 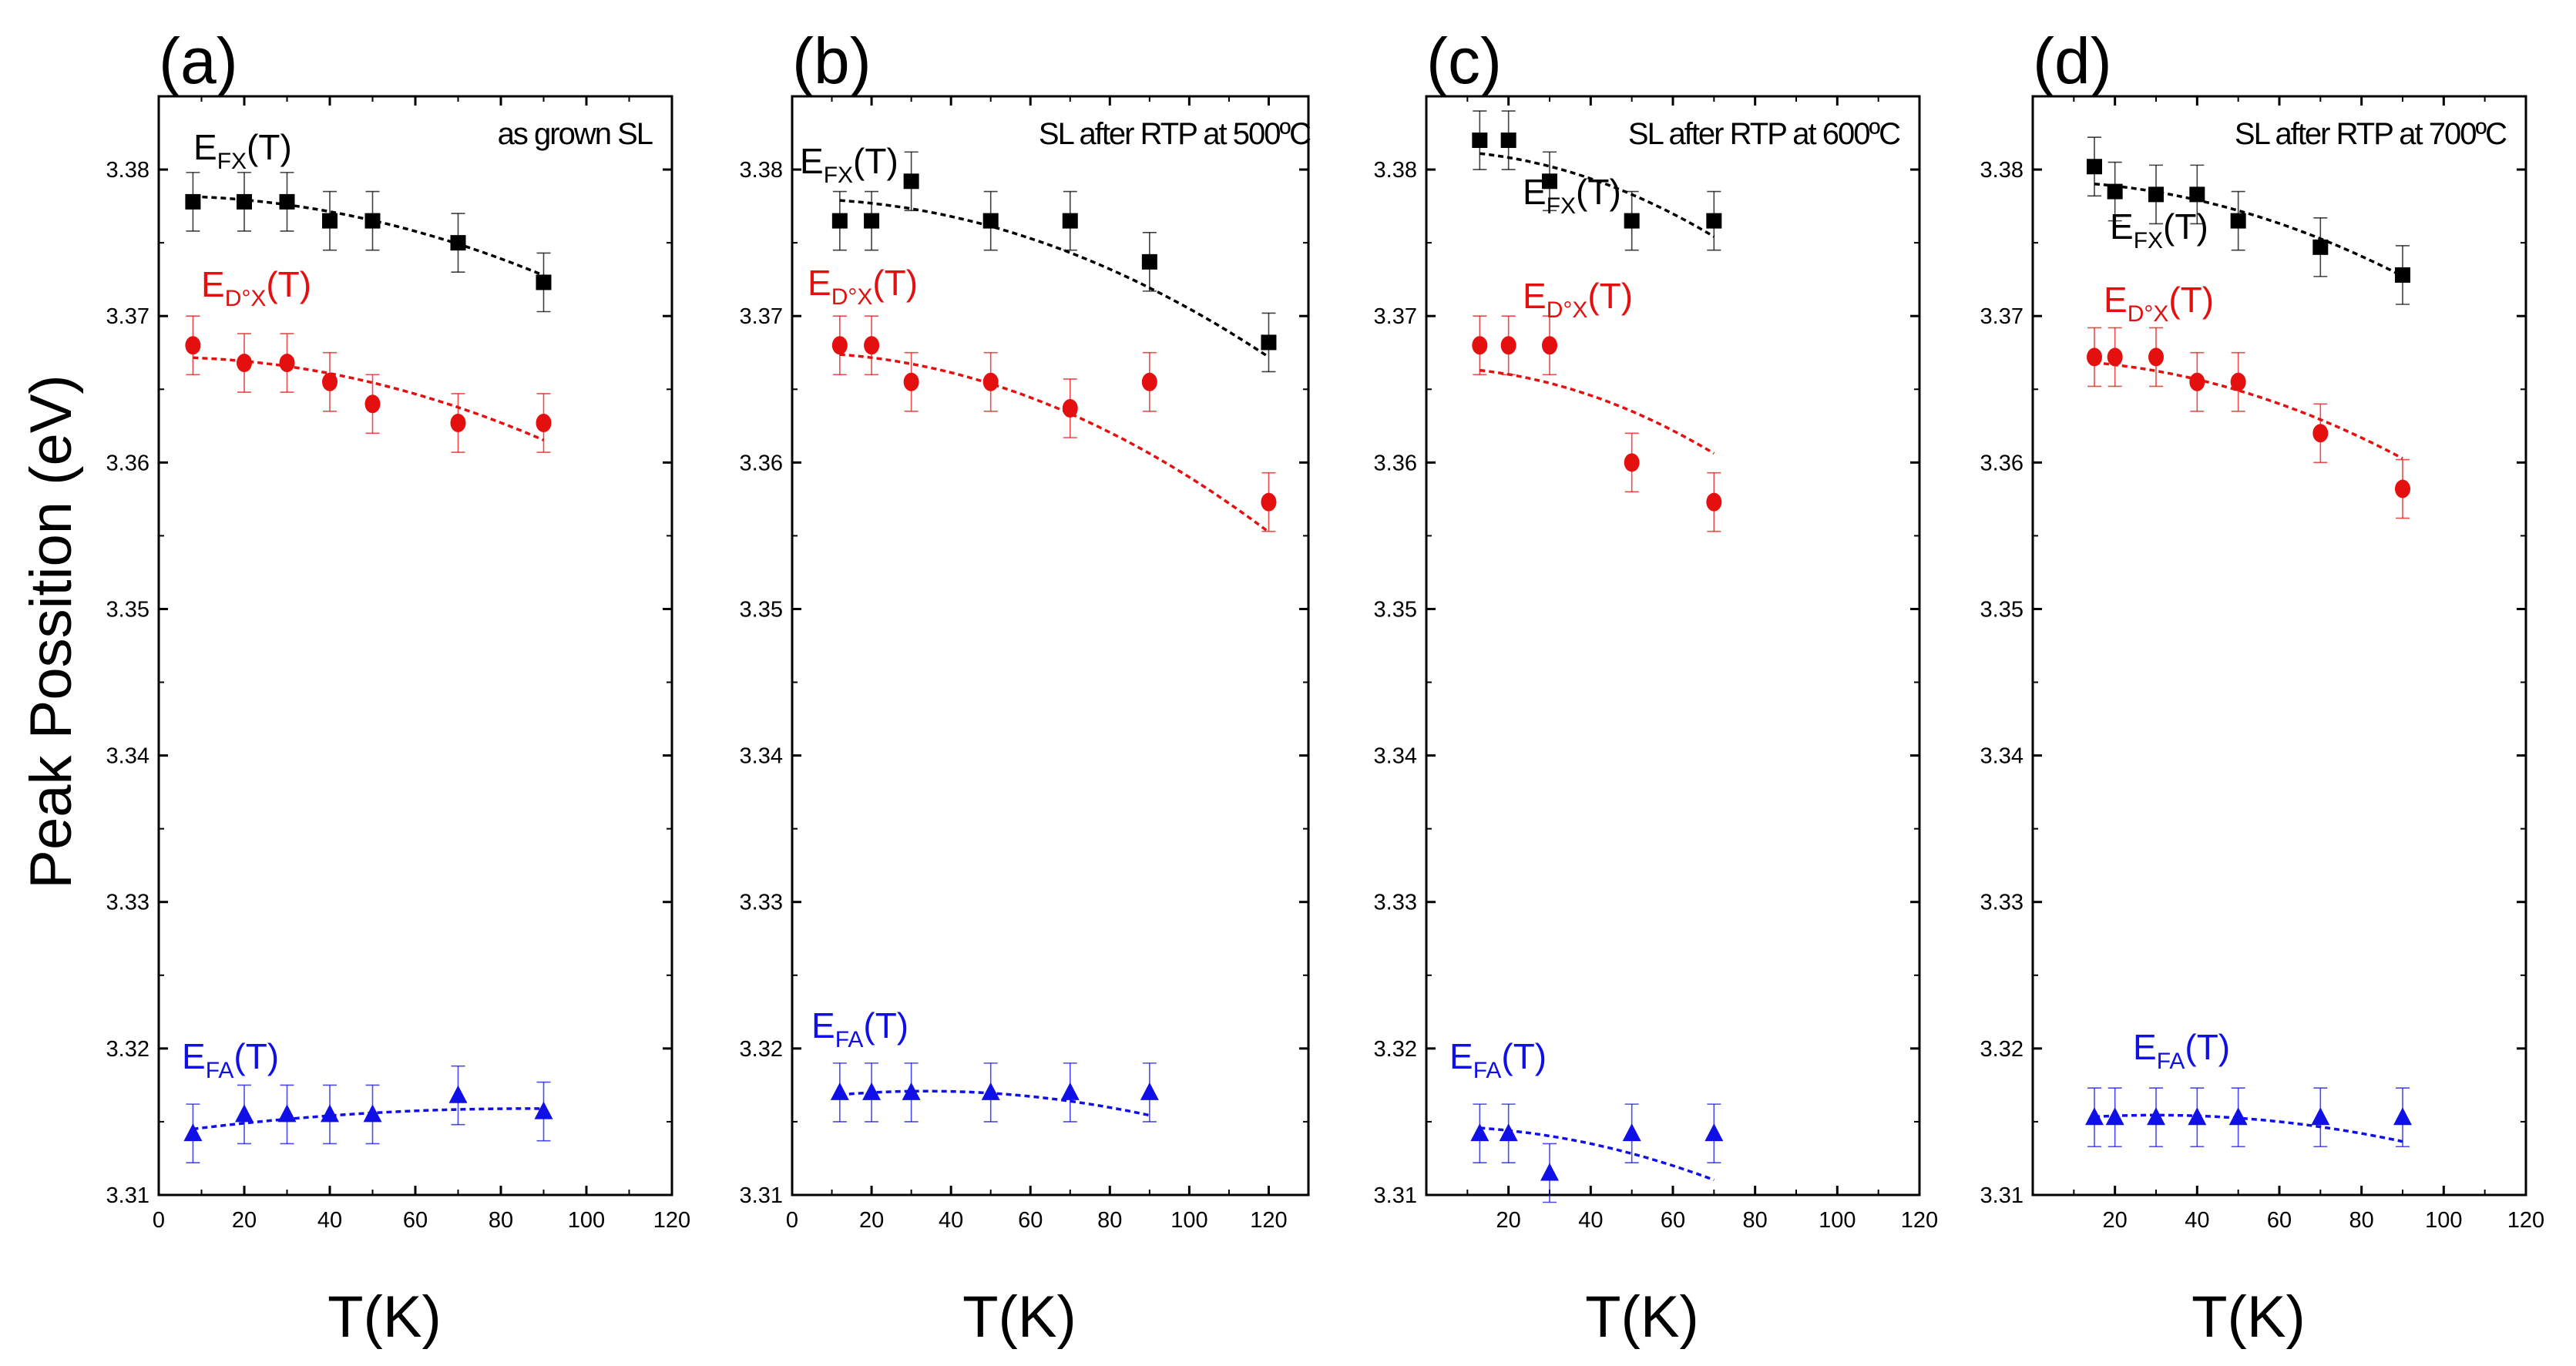 What do you see at coordinates (1464, 61) in the screenshot?
I see `panel-letter: (c)` at bounding box center [1464, 61].